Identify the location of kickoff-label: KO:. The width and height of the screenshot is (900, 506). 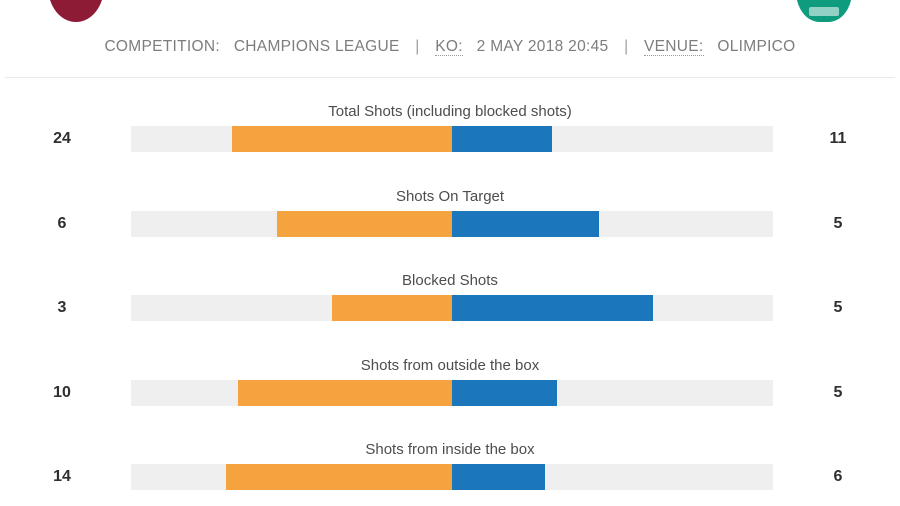
(449, 47).